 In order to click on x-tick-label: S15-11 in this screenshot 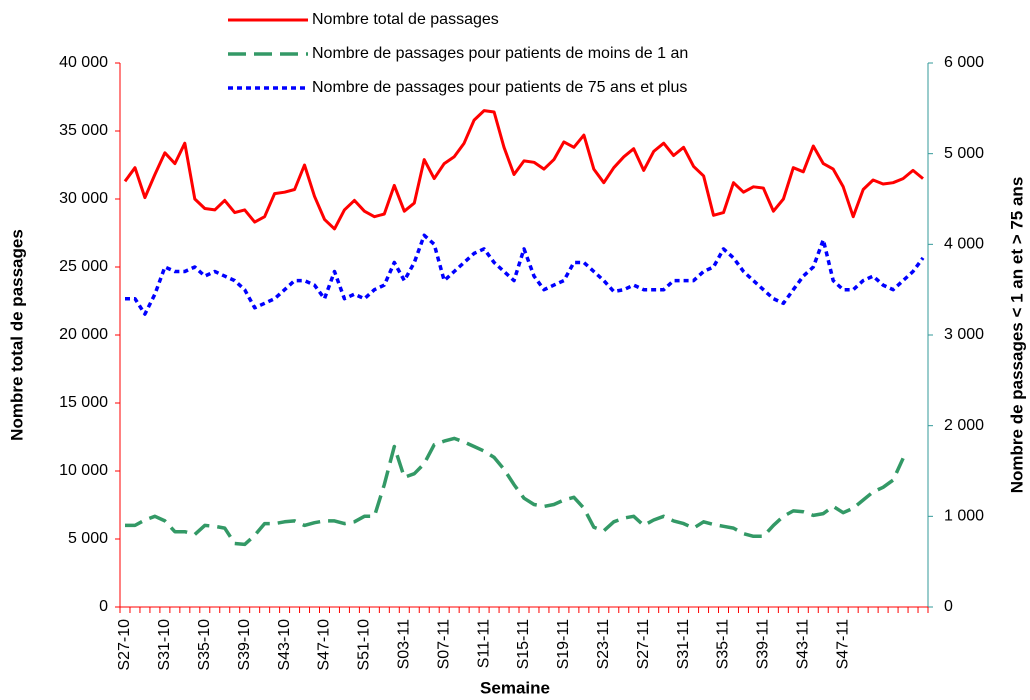, I will do `click(523, 644)`.